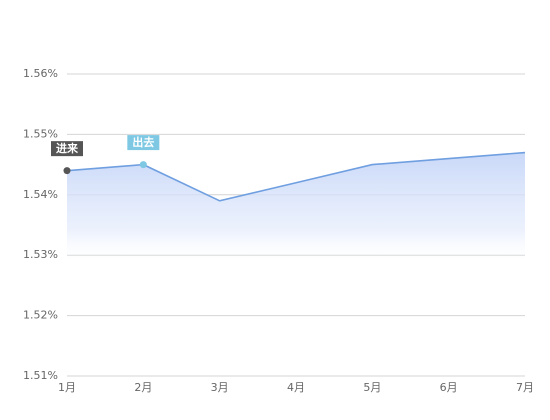 Image resolution: width=550 pixels, height=420 pixels. I want to click on x-tick-label: 4月, so click(296, 387).